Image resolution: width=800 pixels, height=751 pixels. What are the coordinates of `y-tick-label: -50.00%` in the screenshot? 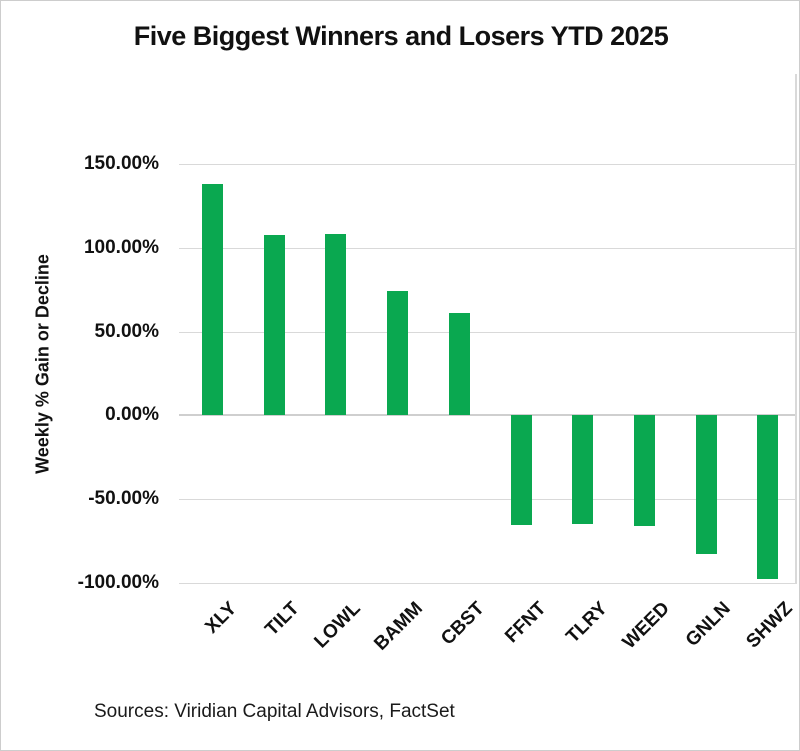 It's located at (123, 499).